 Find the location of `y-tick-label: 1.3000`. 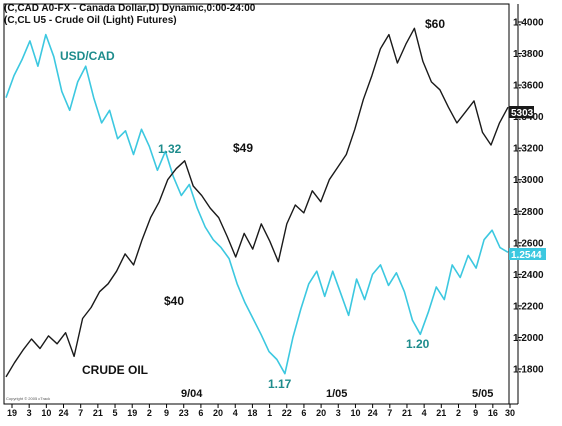

y-tick-label: 1.3000 is located at coordinates (528, 180).